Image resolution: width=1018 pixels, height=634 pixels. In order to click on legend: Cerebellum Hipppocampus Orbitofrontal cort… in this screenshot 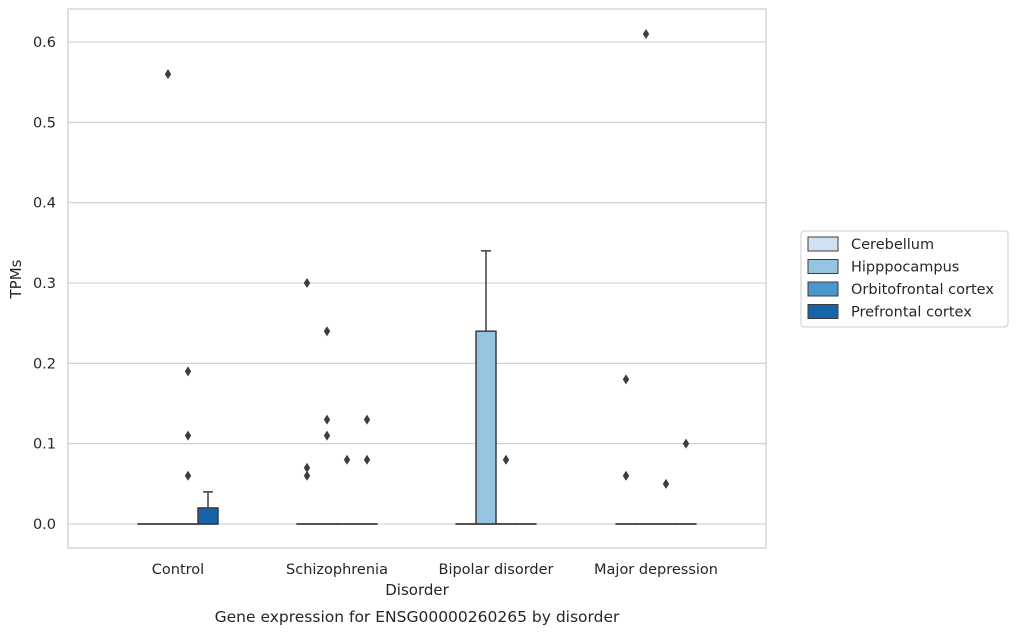, I will do `click(904, 279)`.